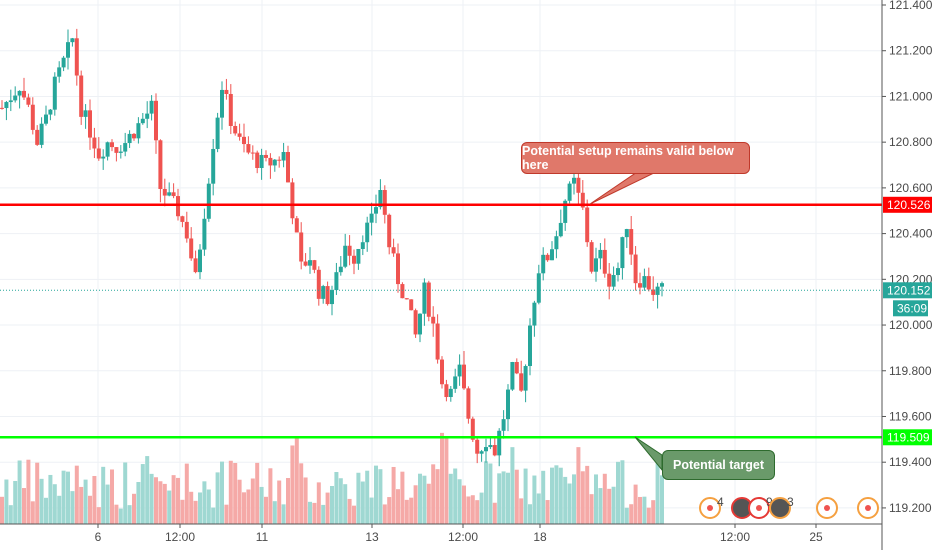  I want to click on last-price-badge-text: 120.152, so click(909, 290).